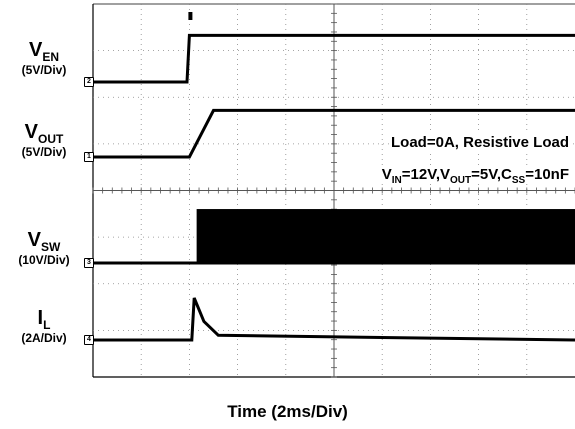  What do you see at coordinates (51, 247) in the screenshot?
I see `vsw-subscript: SW` at bounding box center [51, 247].